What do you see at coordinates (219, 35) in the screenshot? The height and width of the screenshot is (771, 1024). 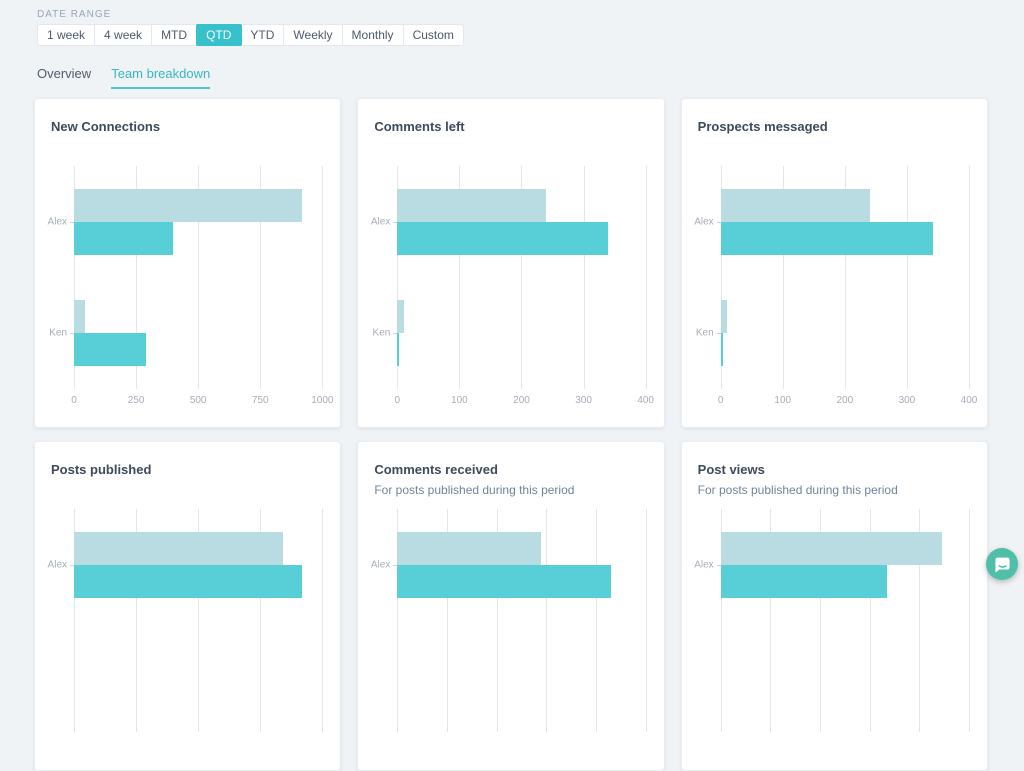 I see `date-range-option-qtd: QTD` at bounding box center [219, 35].